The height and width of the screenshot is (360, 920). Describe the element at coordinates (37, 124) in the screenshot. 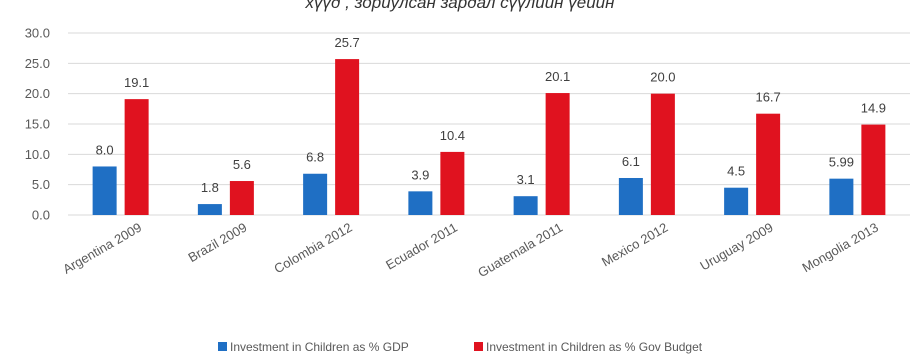

I see `y-tick-label: 15.0` at that location.